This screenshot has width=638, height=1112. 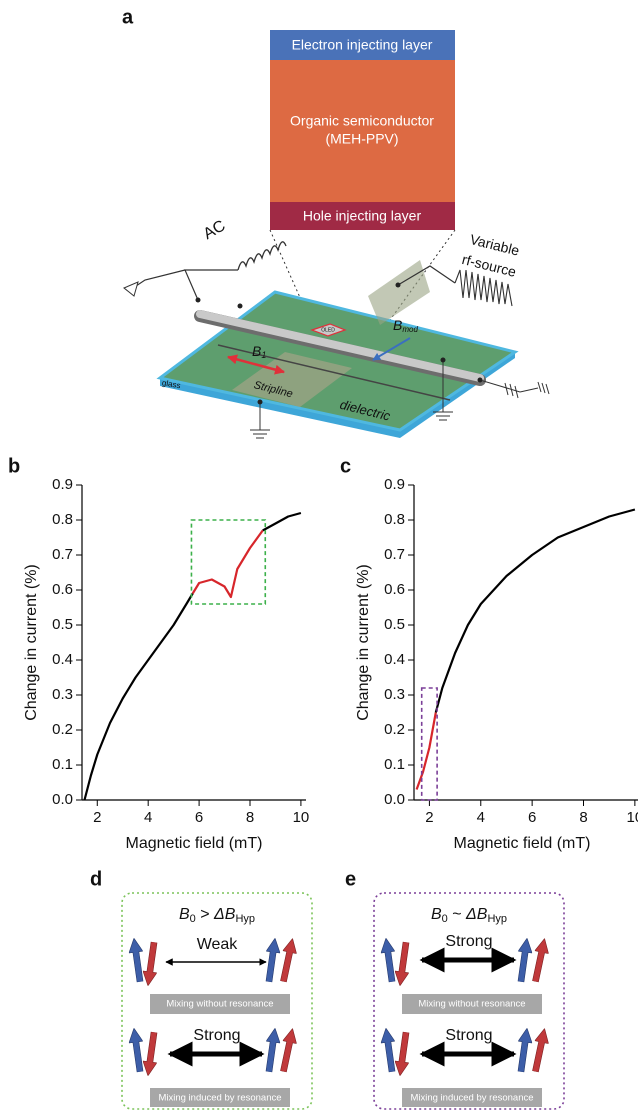 What do you see at coordinates (131, 289) in the screenshot?
I see `ac-plug` at bounding box center [131, 289].